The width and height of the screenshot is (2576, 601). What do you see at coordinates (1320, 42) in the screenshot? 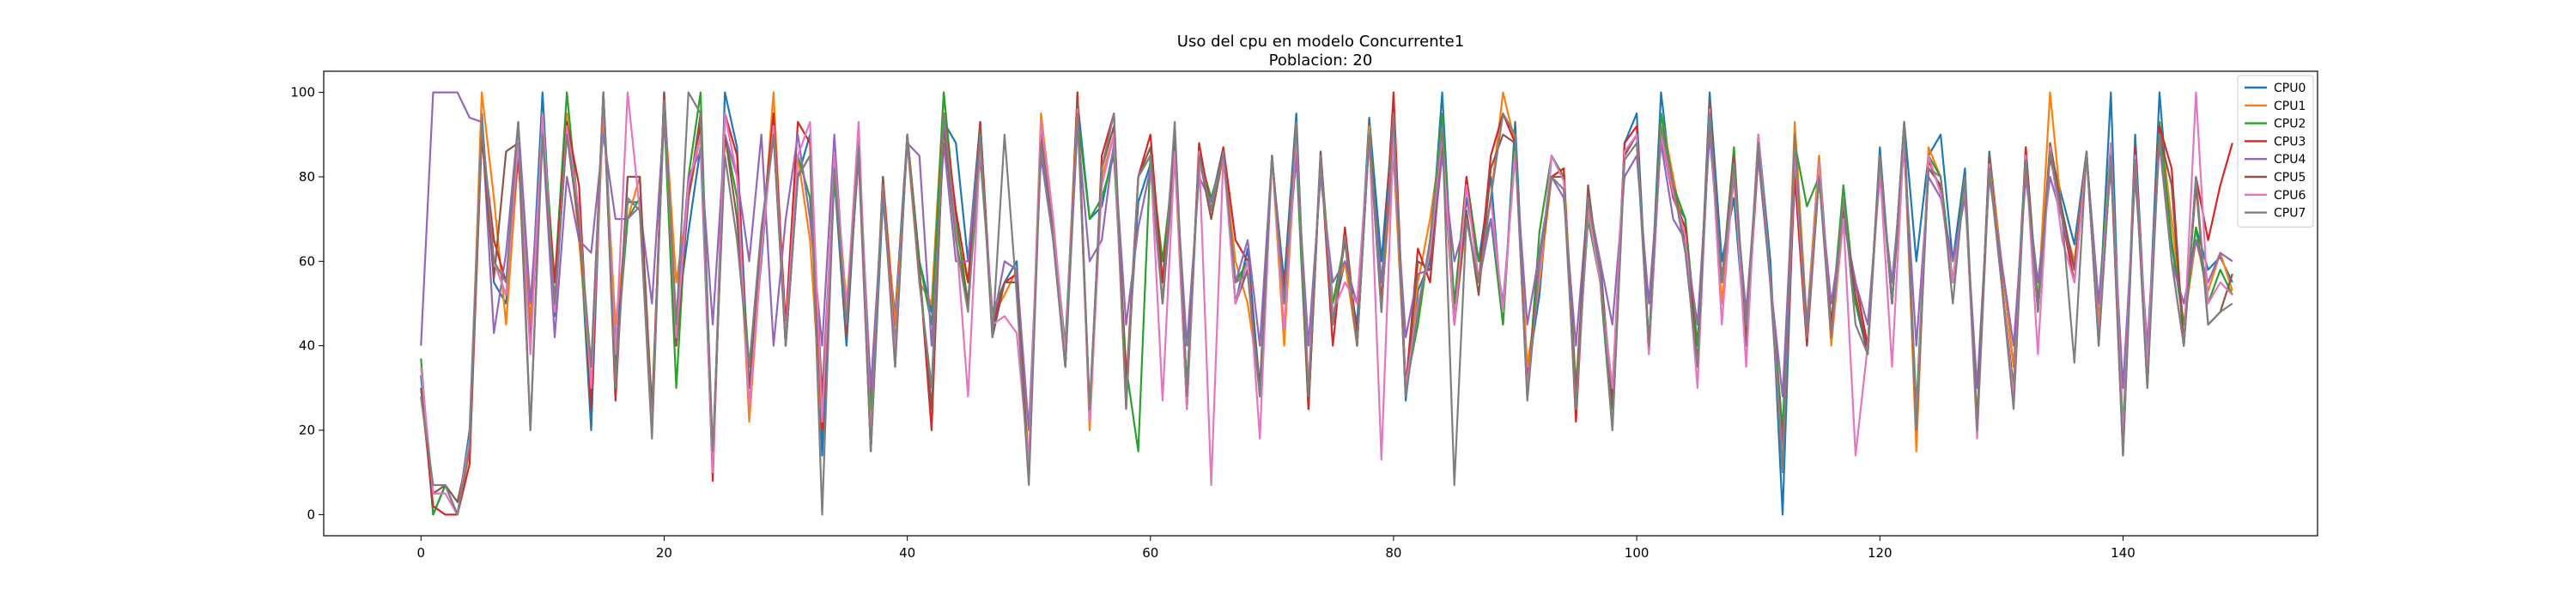
I see `chart-title: Uso del cpu en modelo Concurrente1` at bounding box center [1320, 42].